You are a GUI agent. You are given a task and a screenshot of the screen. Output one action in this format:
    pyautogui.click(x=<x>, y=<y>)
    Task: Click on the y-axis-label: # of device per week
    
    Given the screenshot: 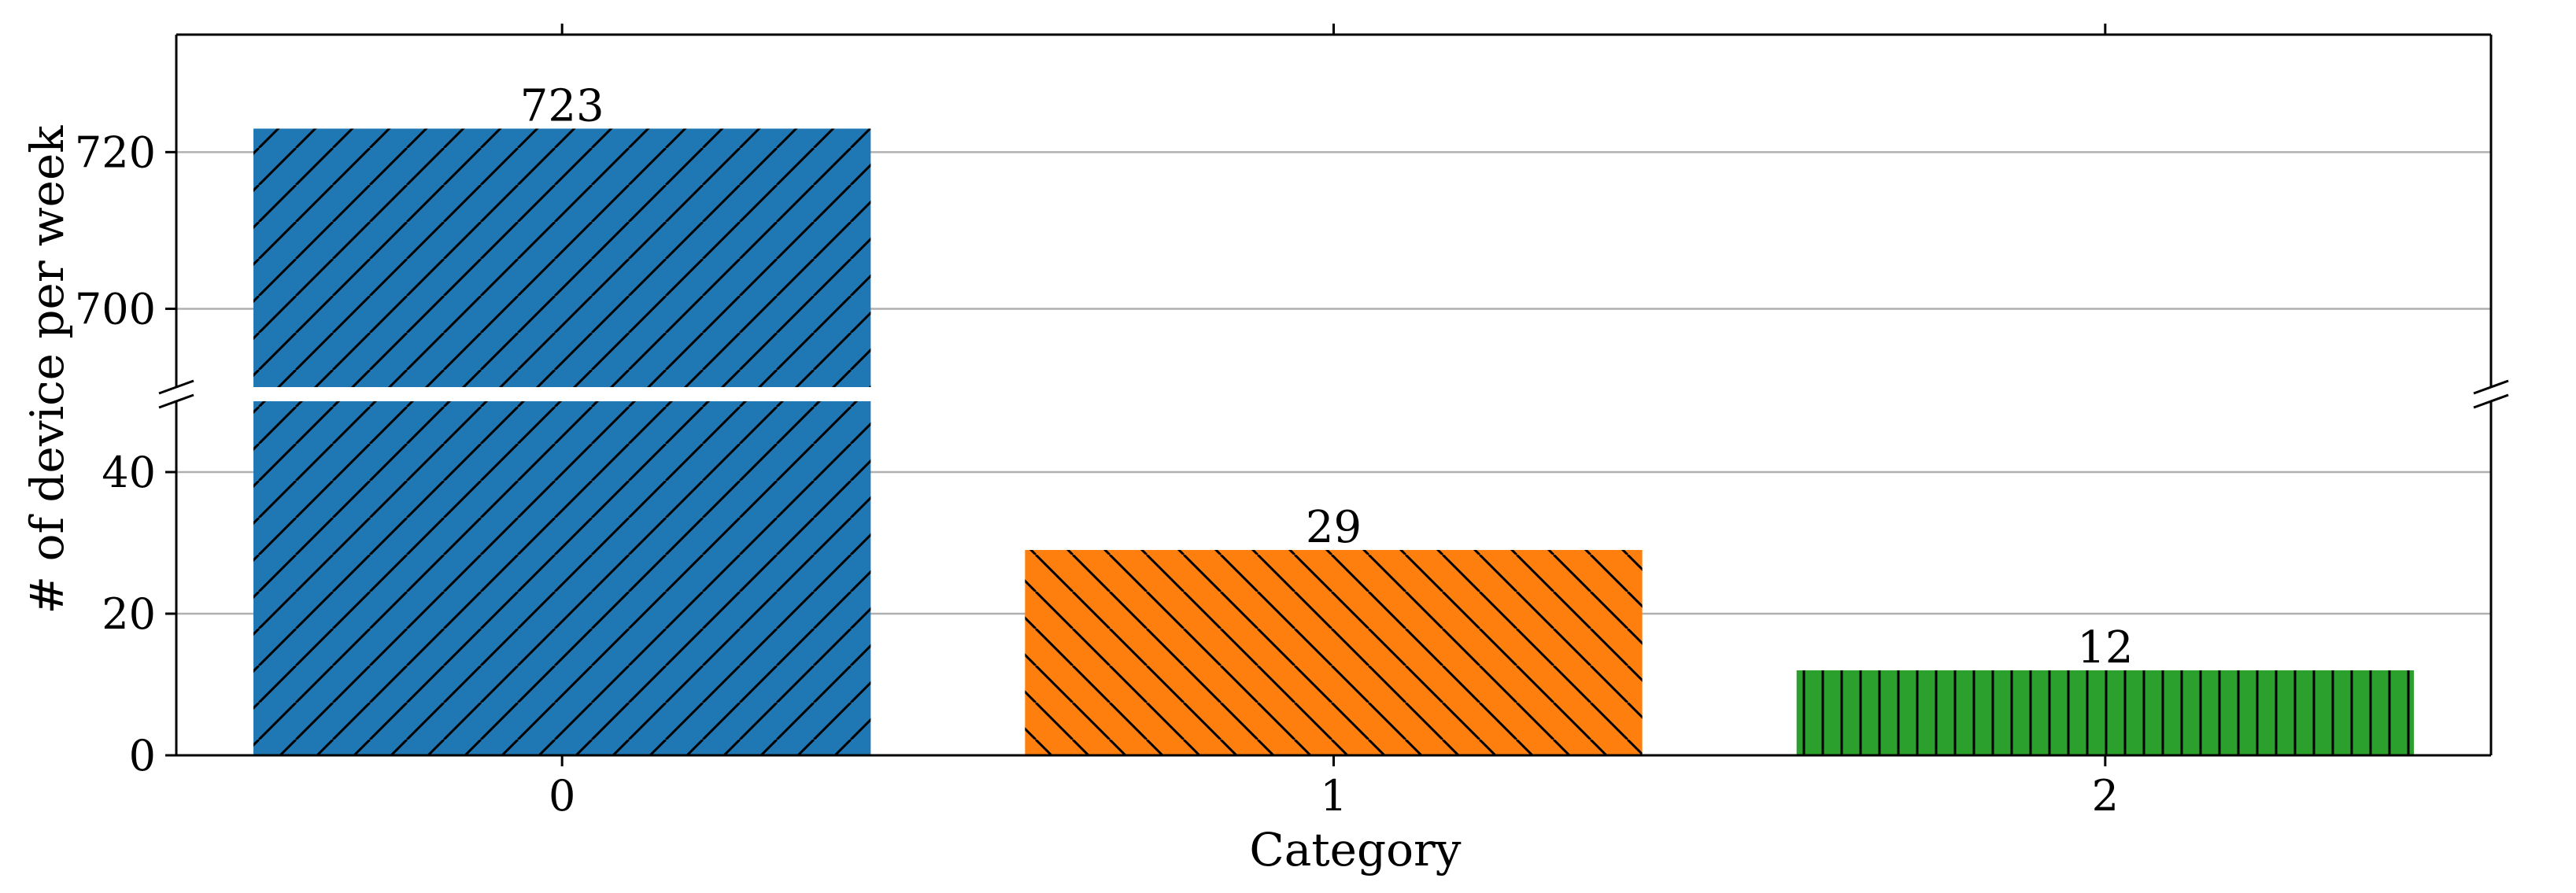 What is the action you would take?
    pyautogui.click(x=47, y=369)
    